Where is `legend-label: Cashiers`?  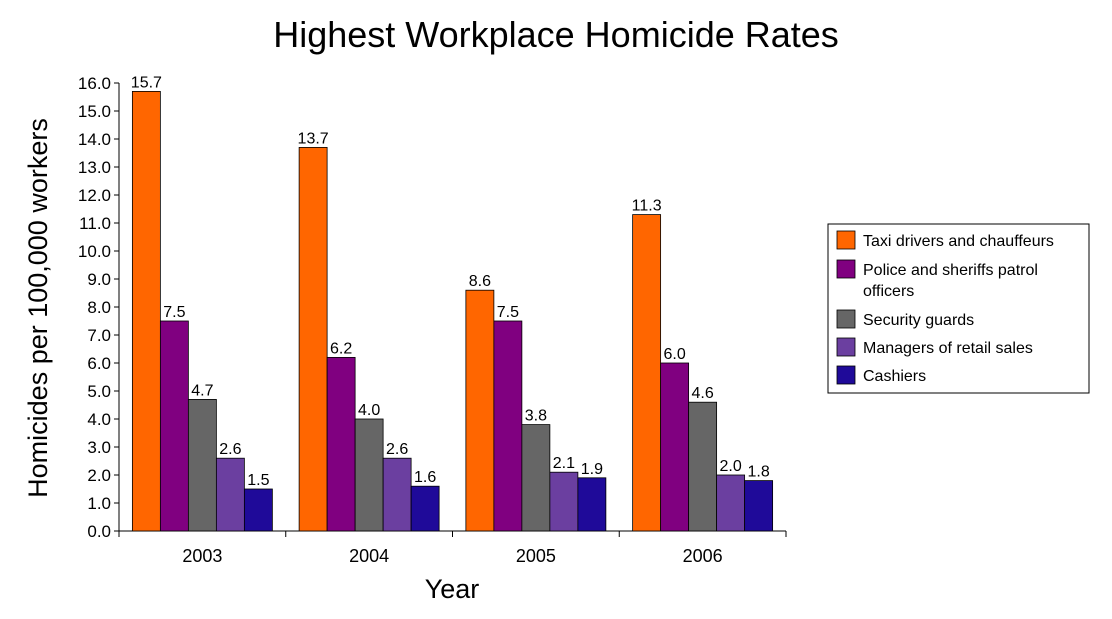 legend-label: Cashiers is located at coordinates (894, 376).